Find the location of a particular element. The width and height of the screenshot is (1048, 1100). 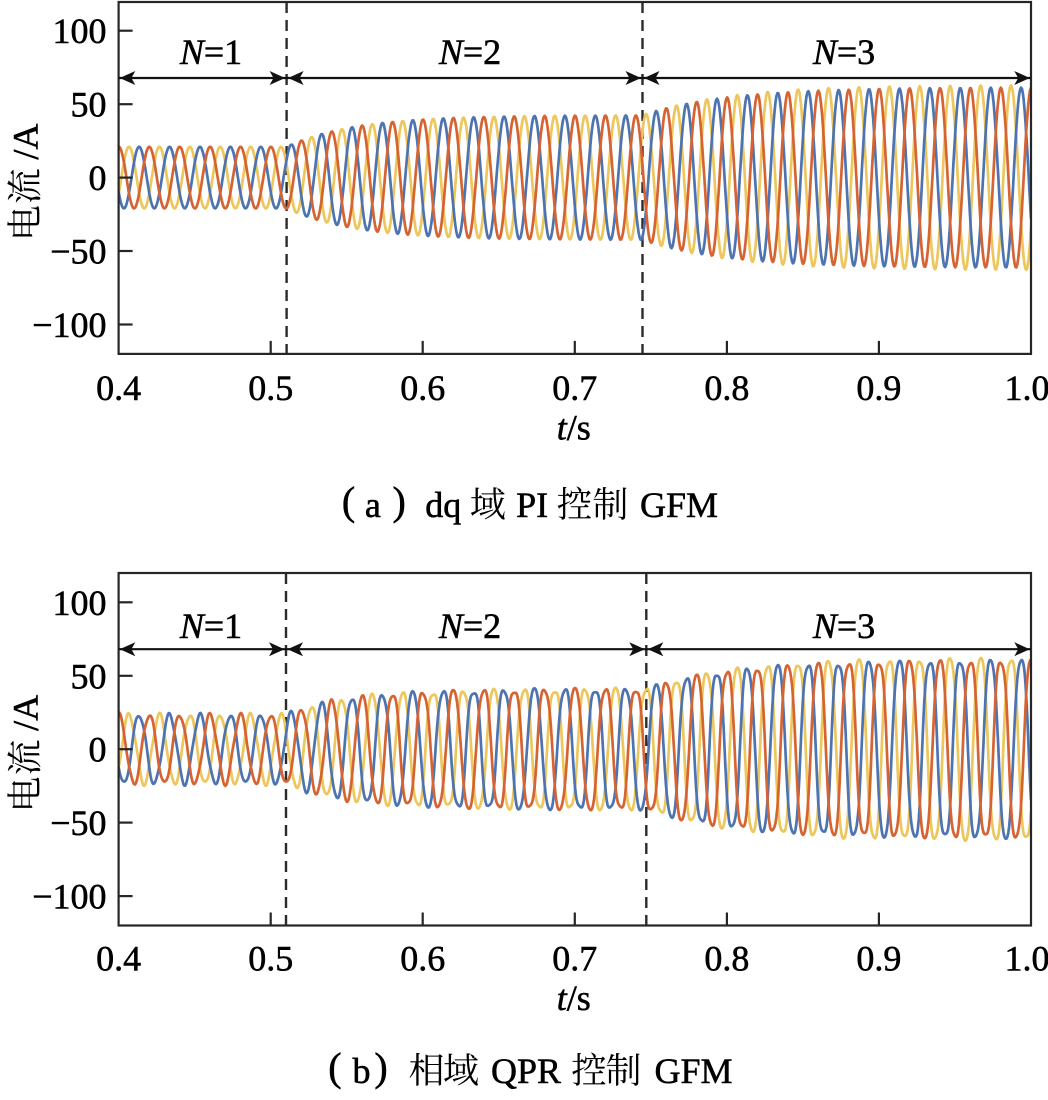

svg-text: b is located at coordinates (362, 1071).